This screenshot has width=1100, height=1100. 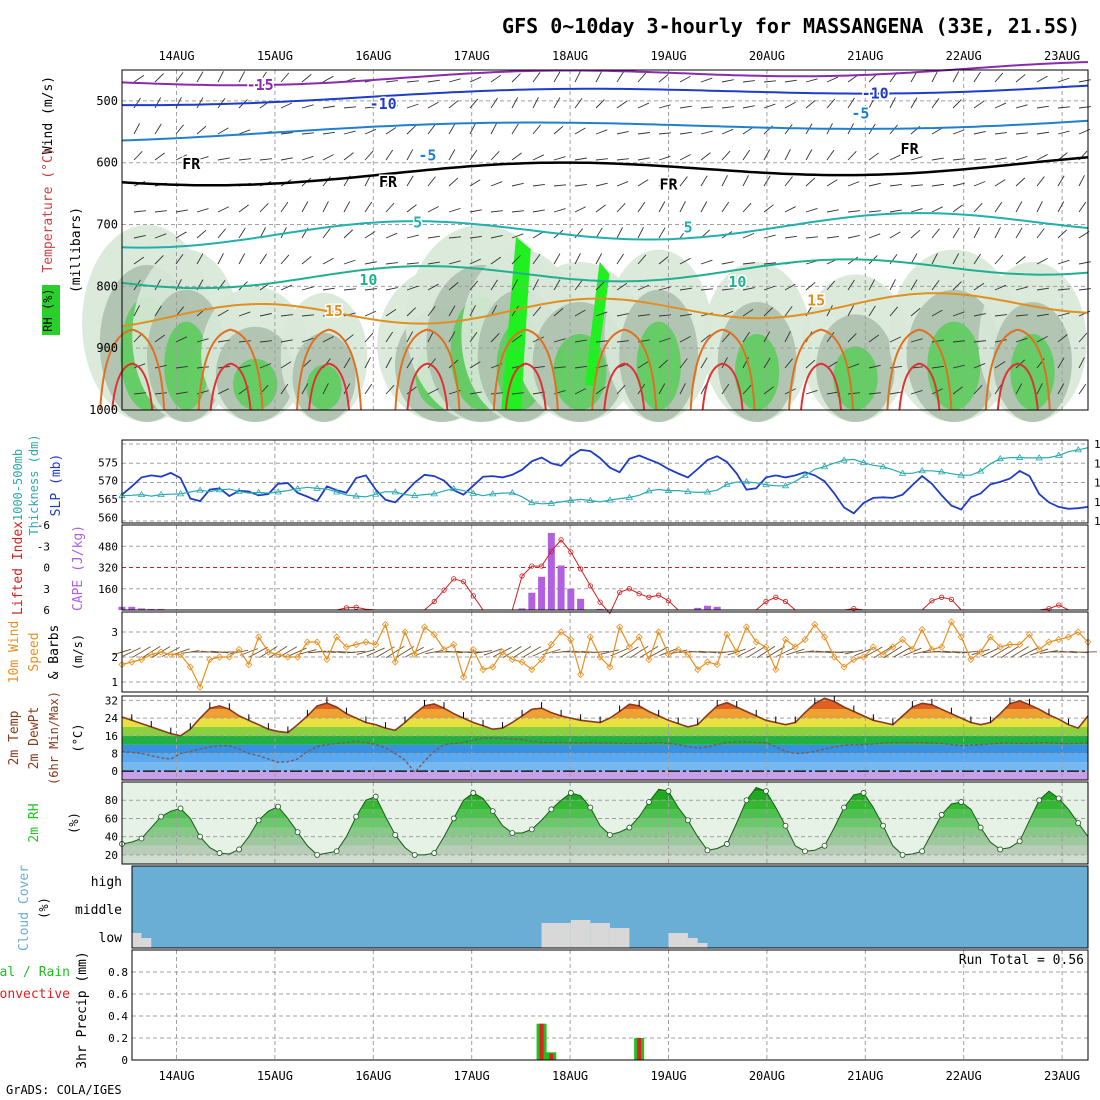 I want to click on contour-label: -10, so click(x=383, y=104).